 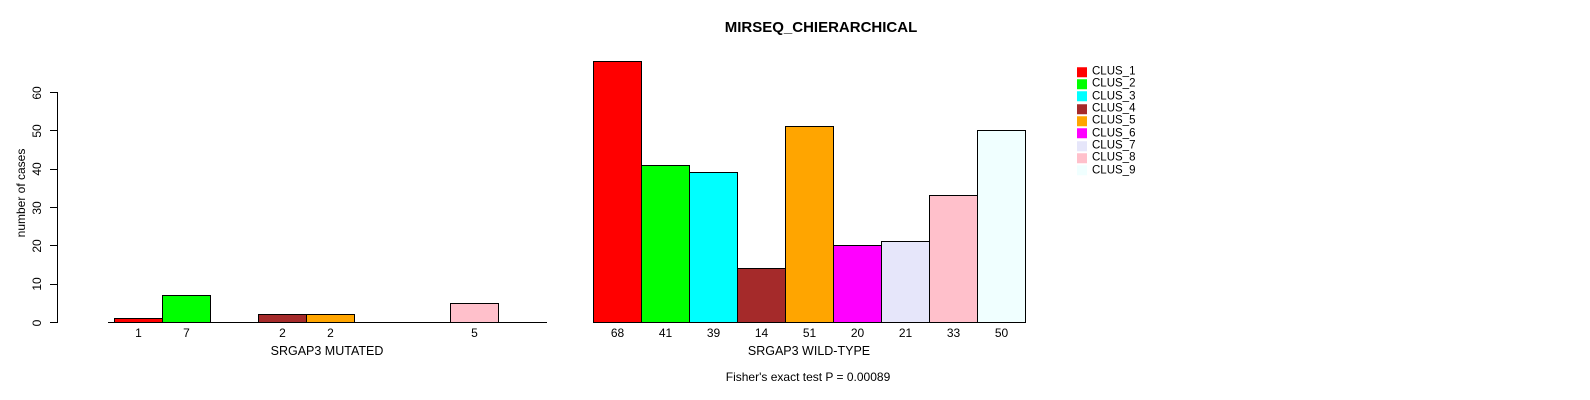 What do you see at coordinates (808, 377) in the screenshot?
I see `fisher-test-annotation: Fisher's exact test P = 0.00089` at bounding box center [808, 377].